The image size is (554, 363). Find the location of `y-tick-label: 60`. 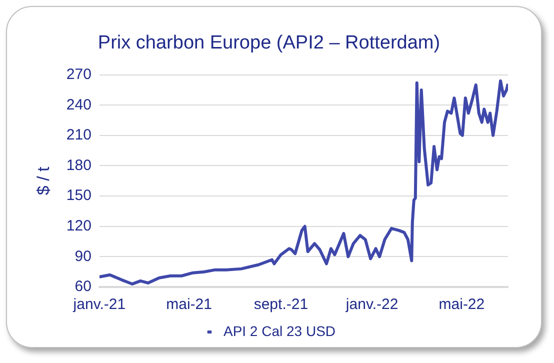

y-tick-label: 60 is located at coordinates (83, 287).